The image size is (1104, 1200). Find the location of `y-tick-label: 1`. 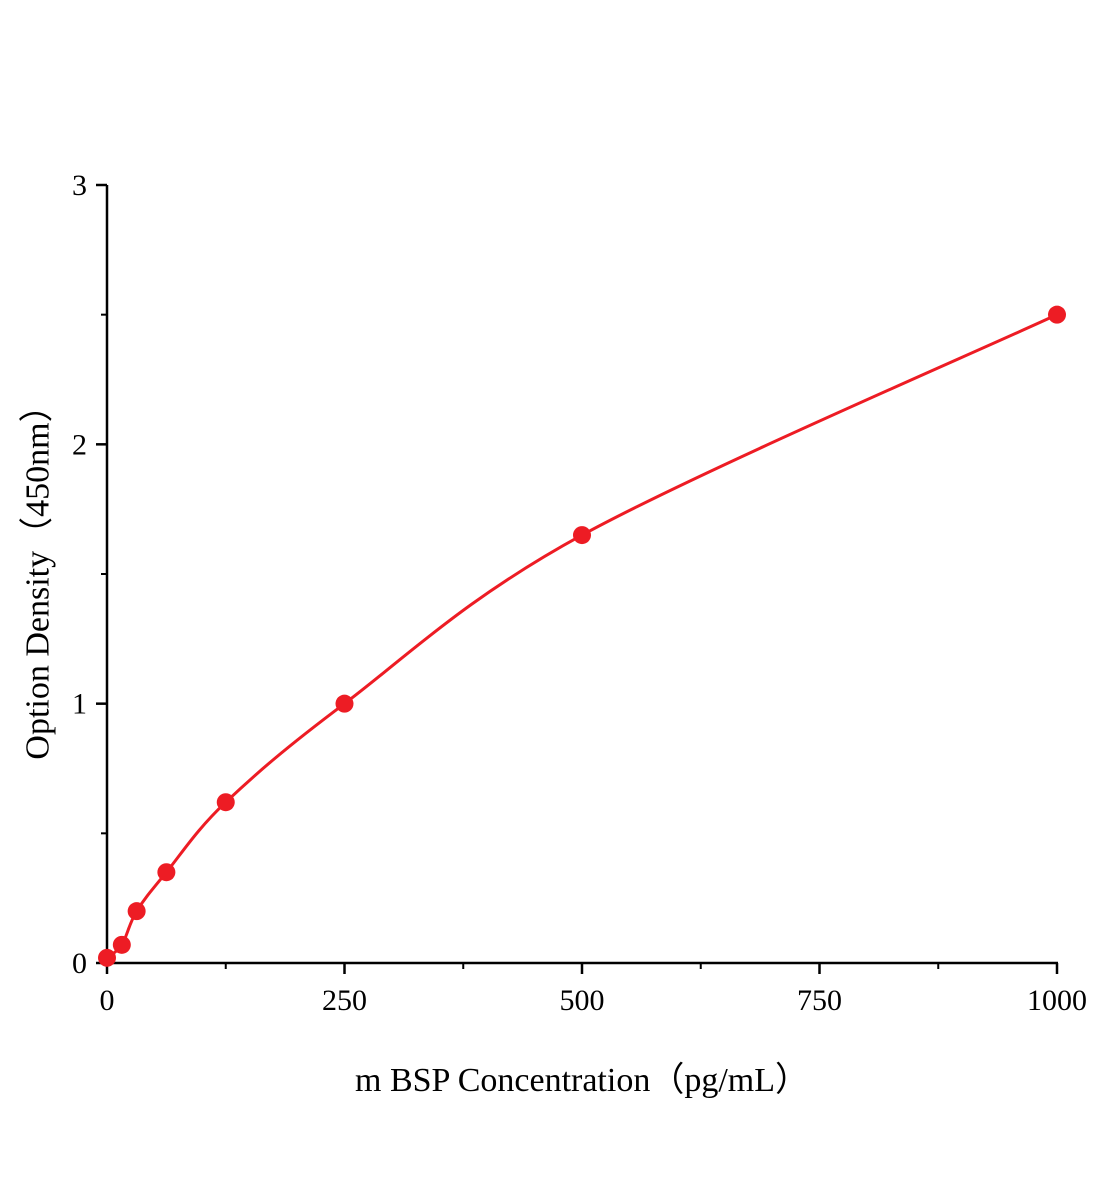

y-tick-label: 1 is located at coordinates (79, 704).